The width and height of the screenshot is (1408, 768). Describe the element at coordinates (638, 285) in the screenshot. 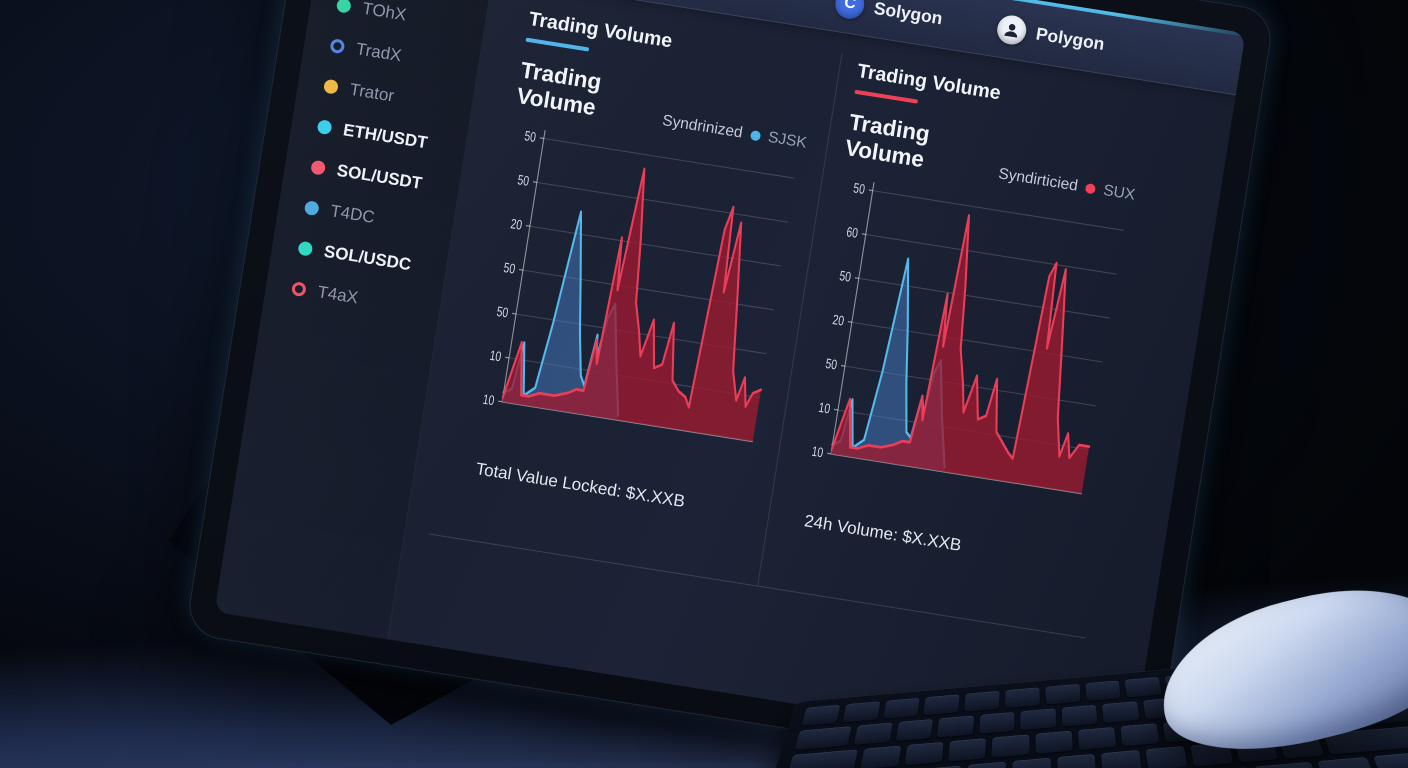

I see `trading-volume-chart: 50 50 20 50 50 10 10` at that location.